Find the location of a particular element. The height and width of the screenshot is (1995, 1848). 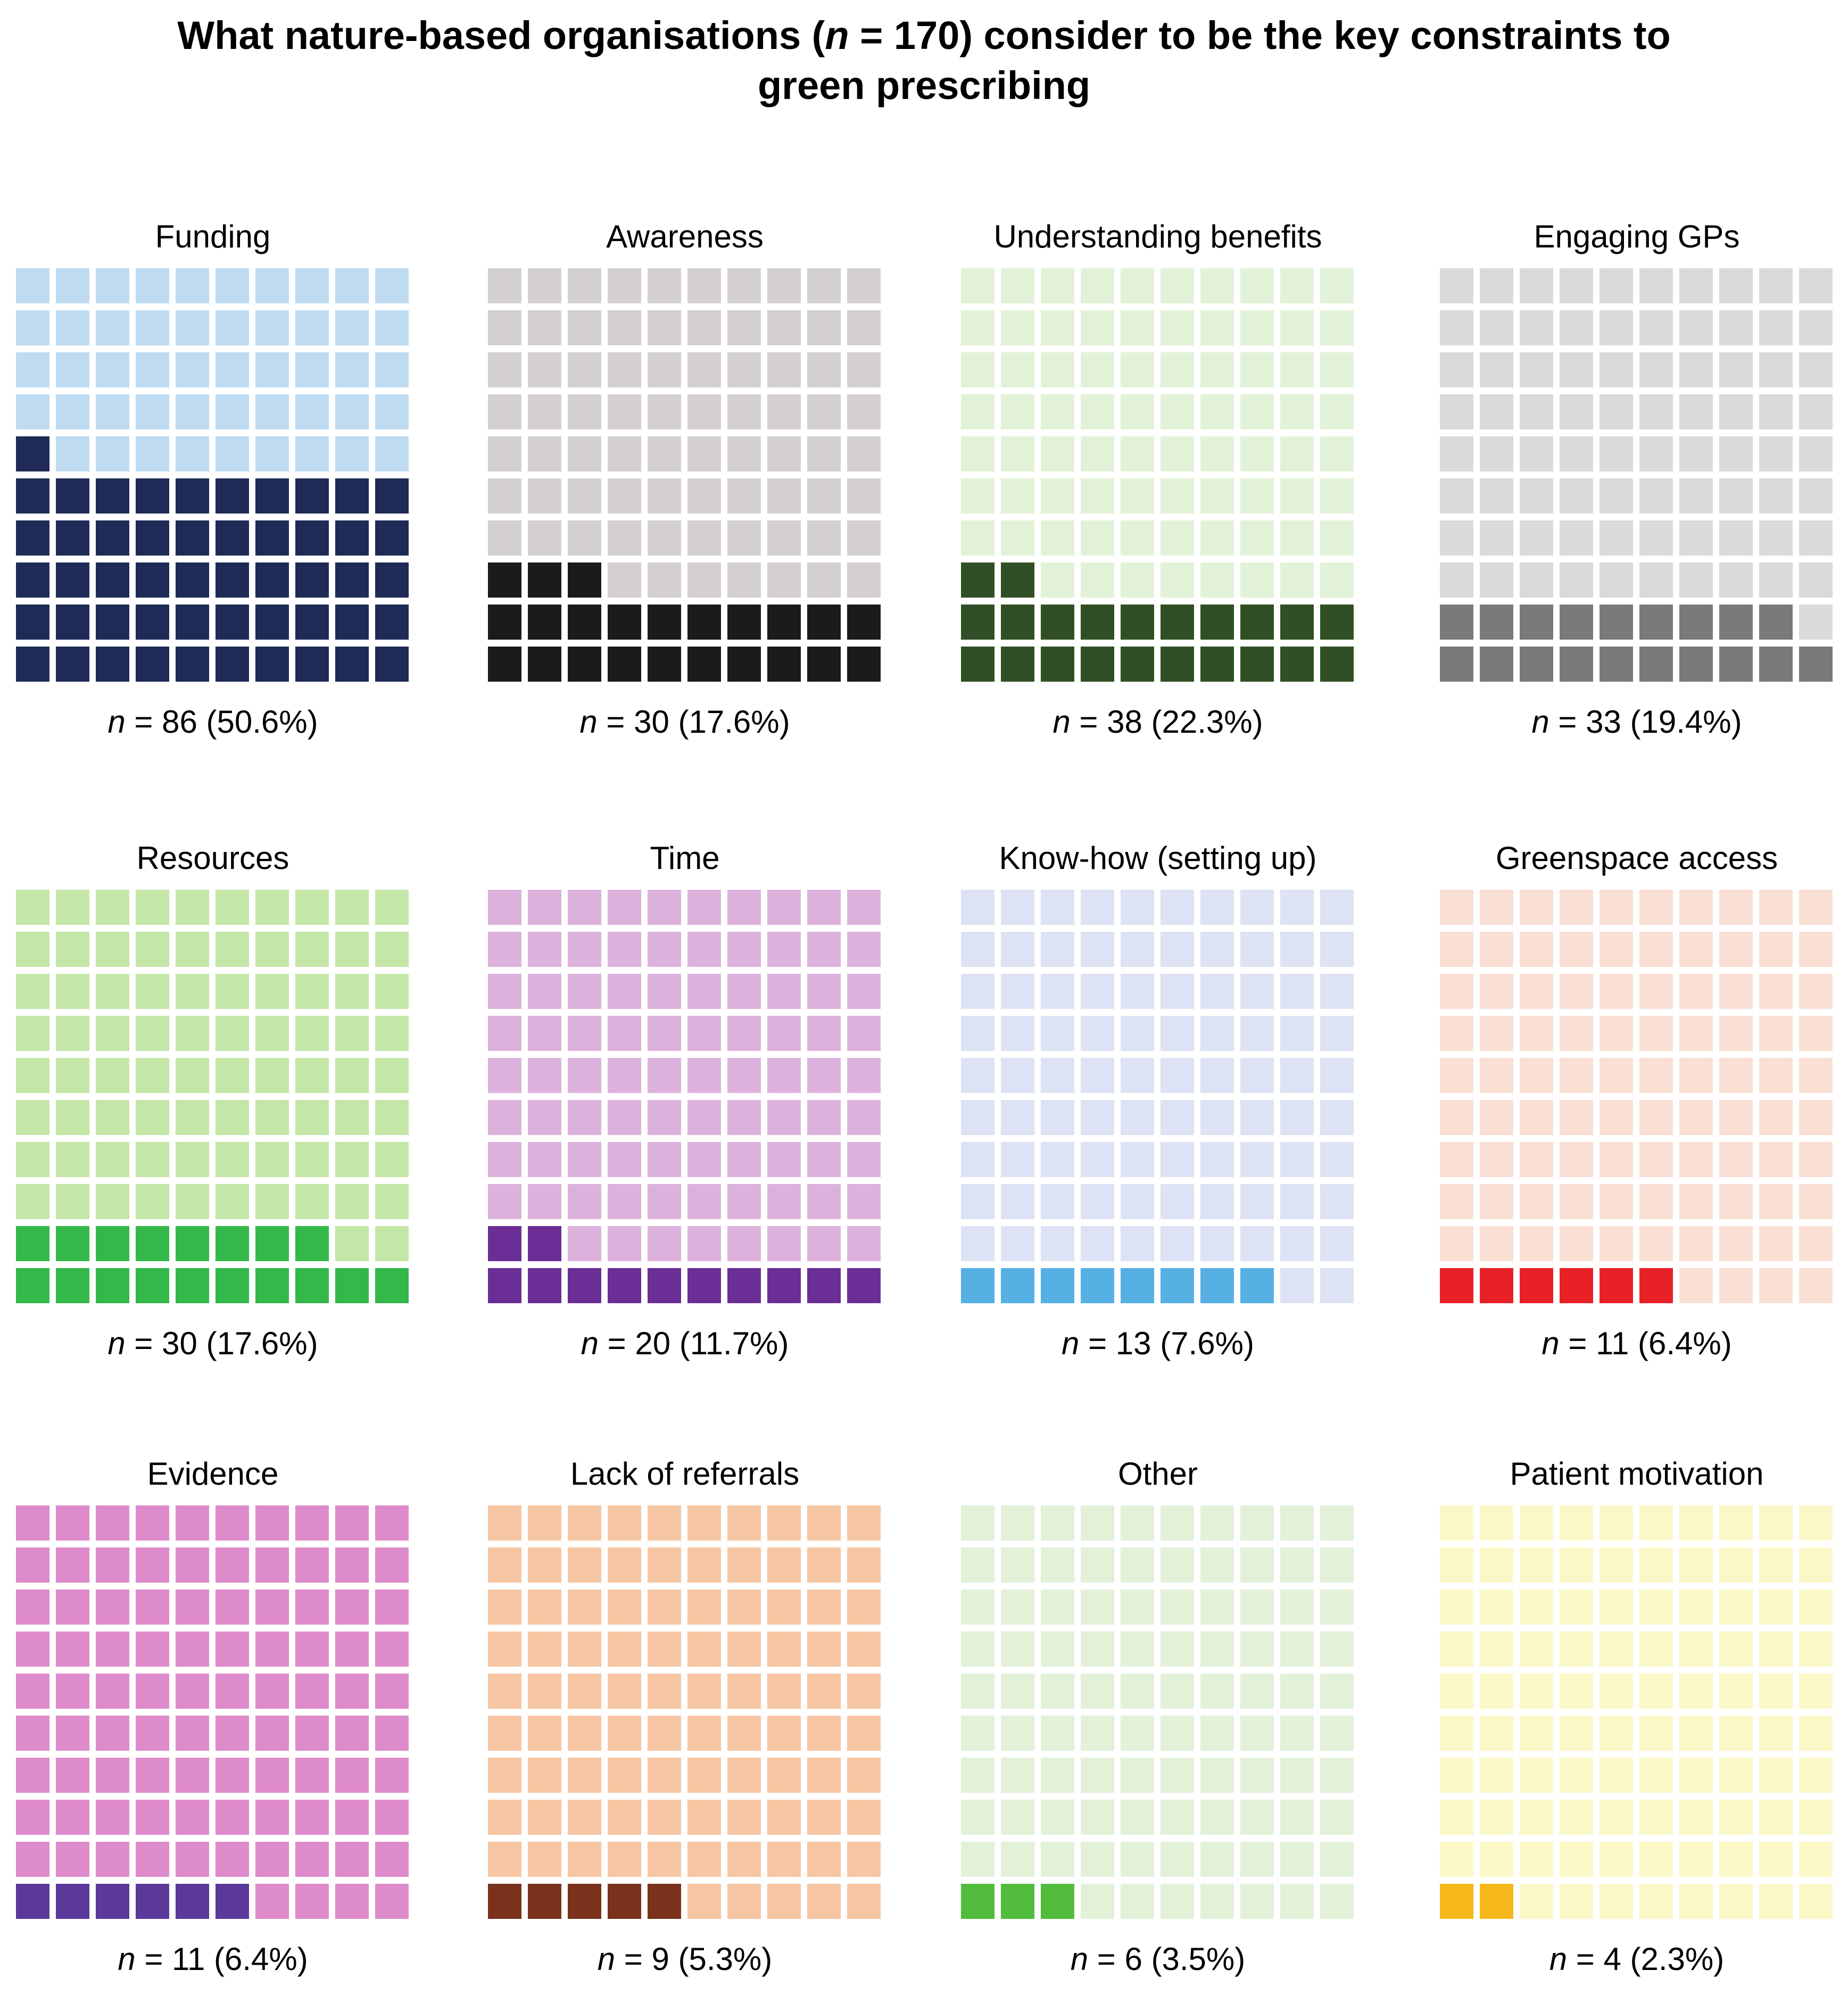

waffle-grid is located at coordinates (685, 478).